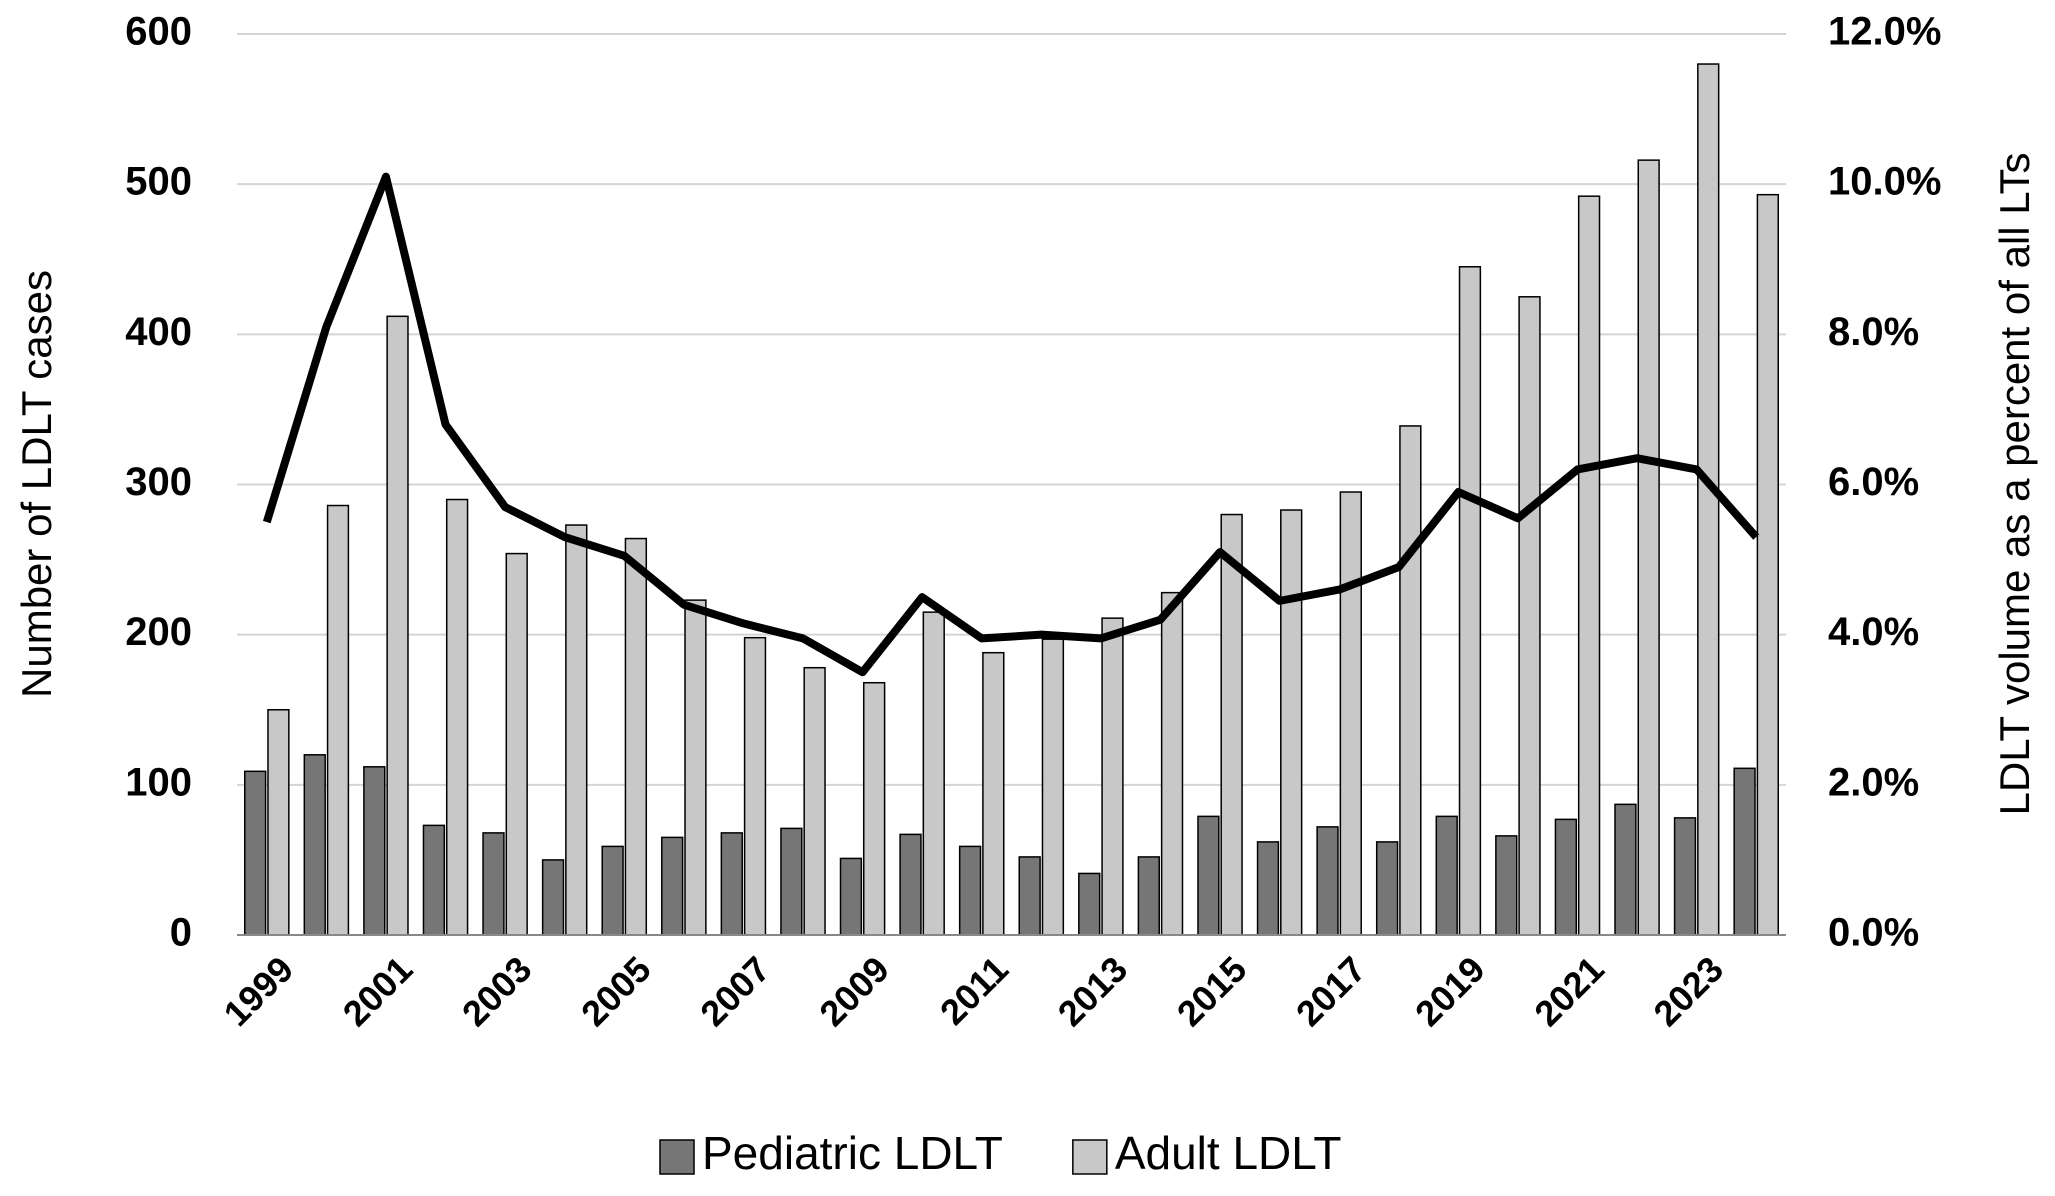  Describe the element at coordinates (158, 182) in the screenshot. I see `y-tick-label: 500` at that location.